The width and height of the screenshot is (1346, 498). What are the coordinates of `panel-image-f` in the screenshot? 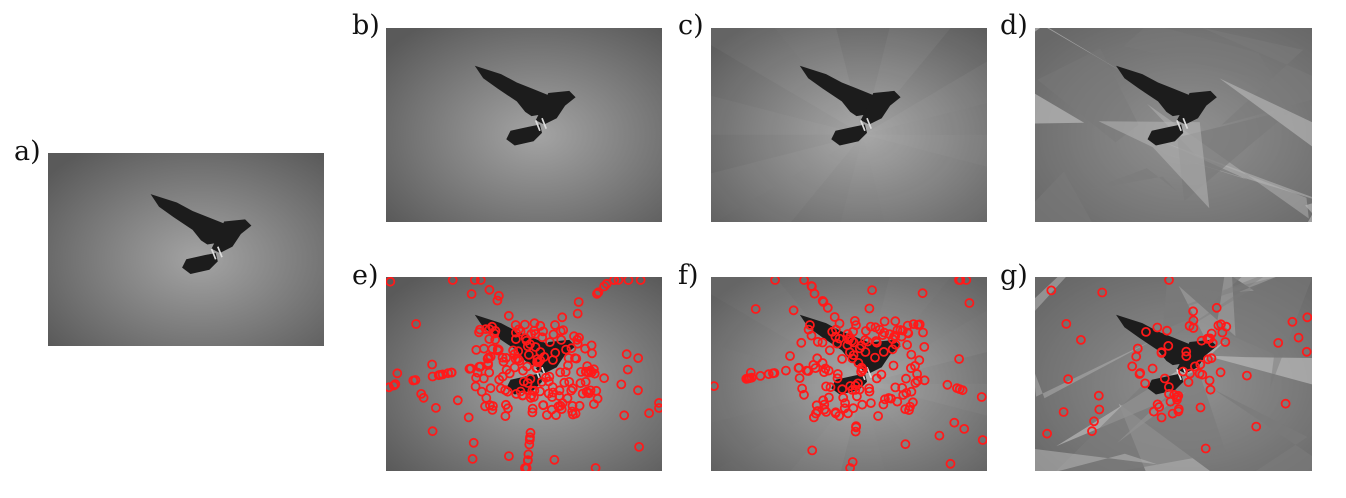 It's located at (849, 374).